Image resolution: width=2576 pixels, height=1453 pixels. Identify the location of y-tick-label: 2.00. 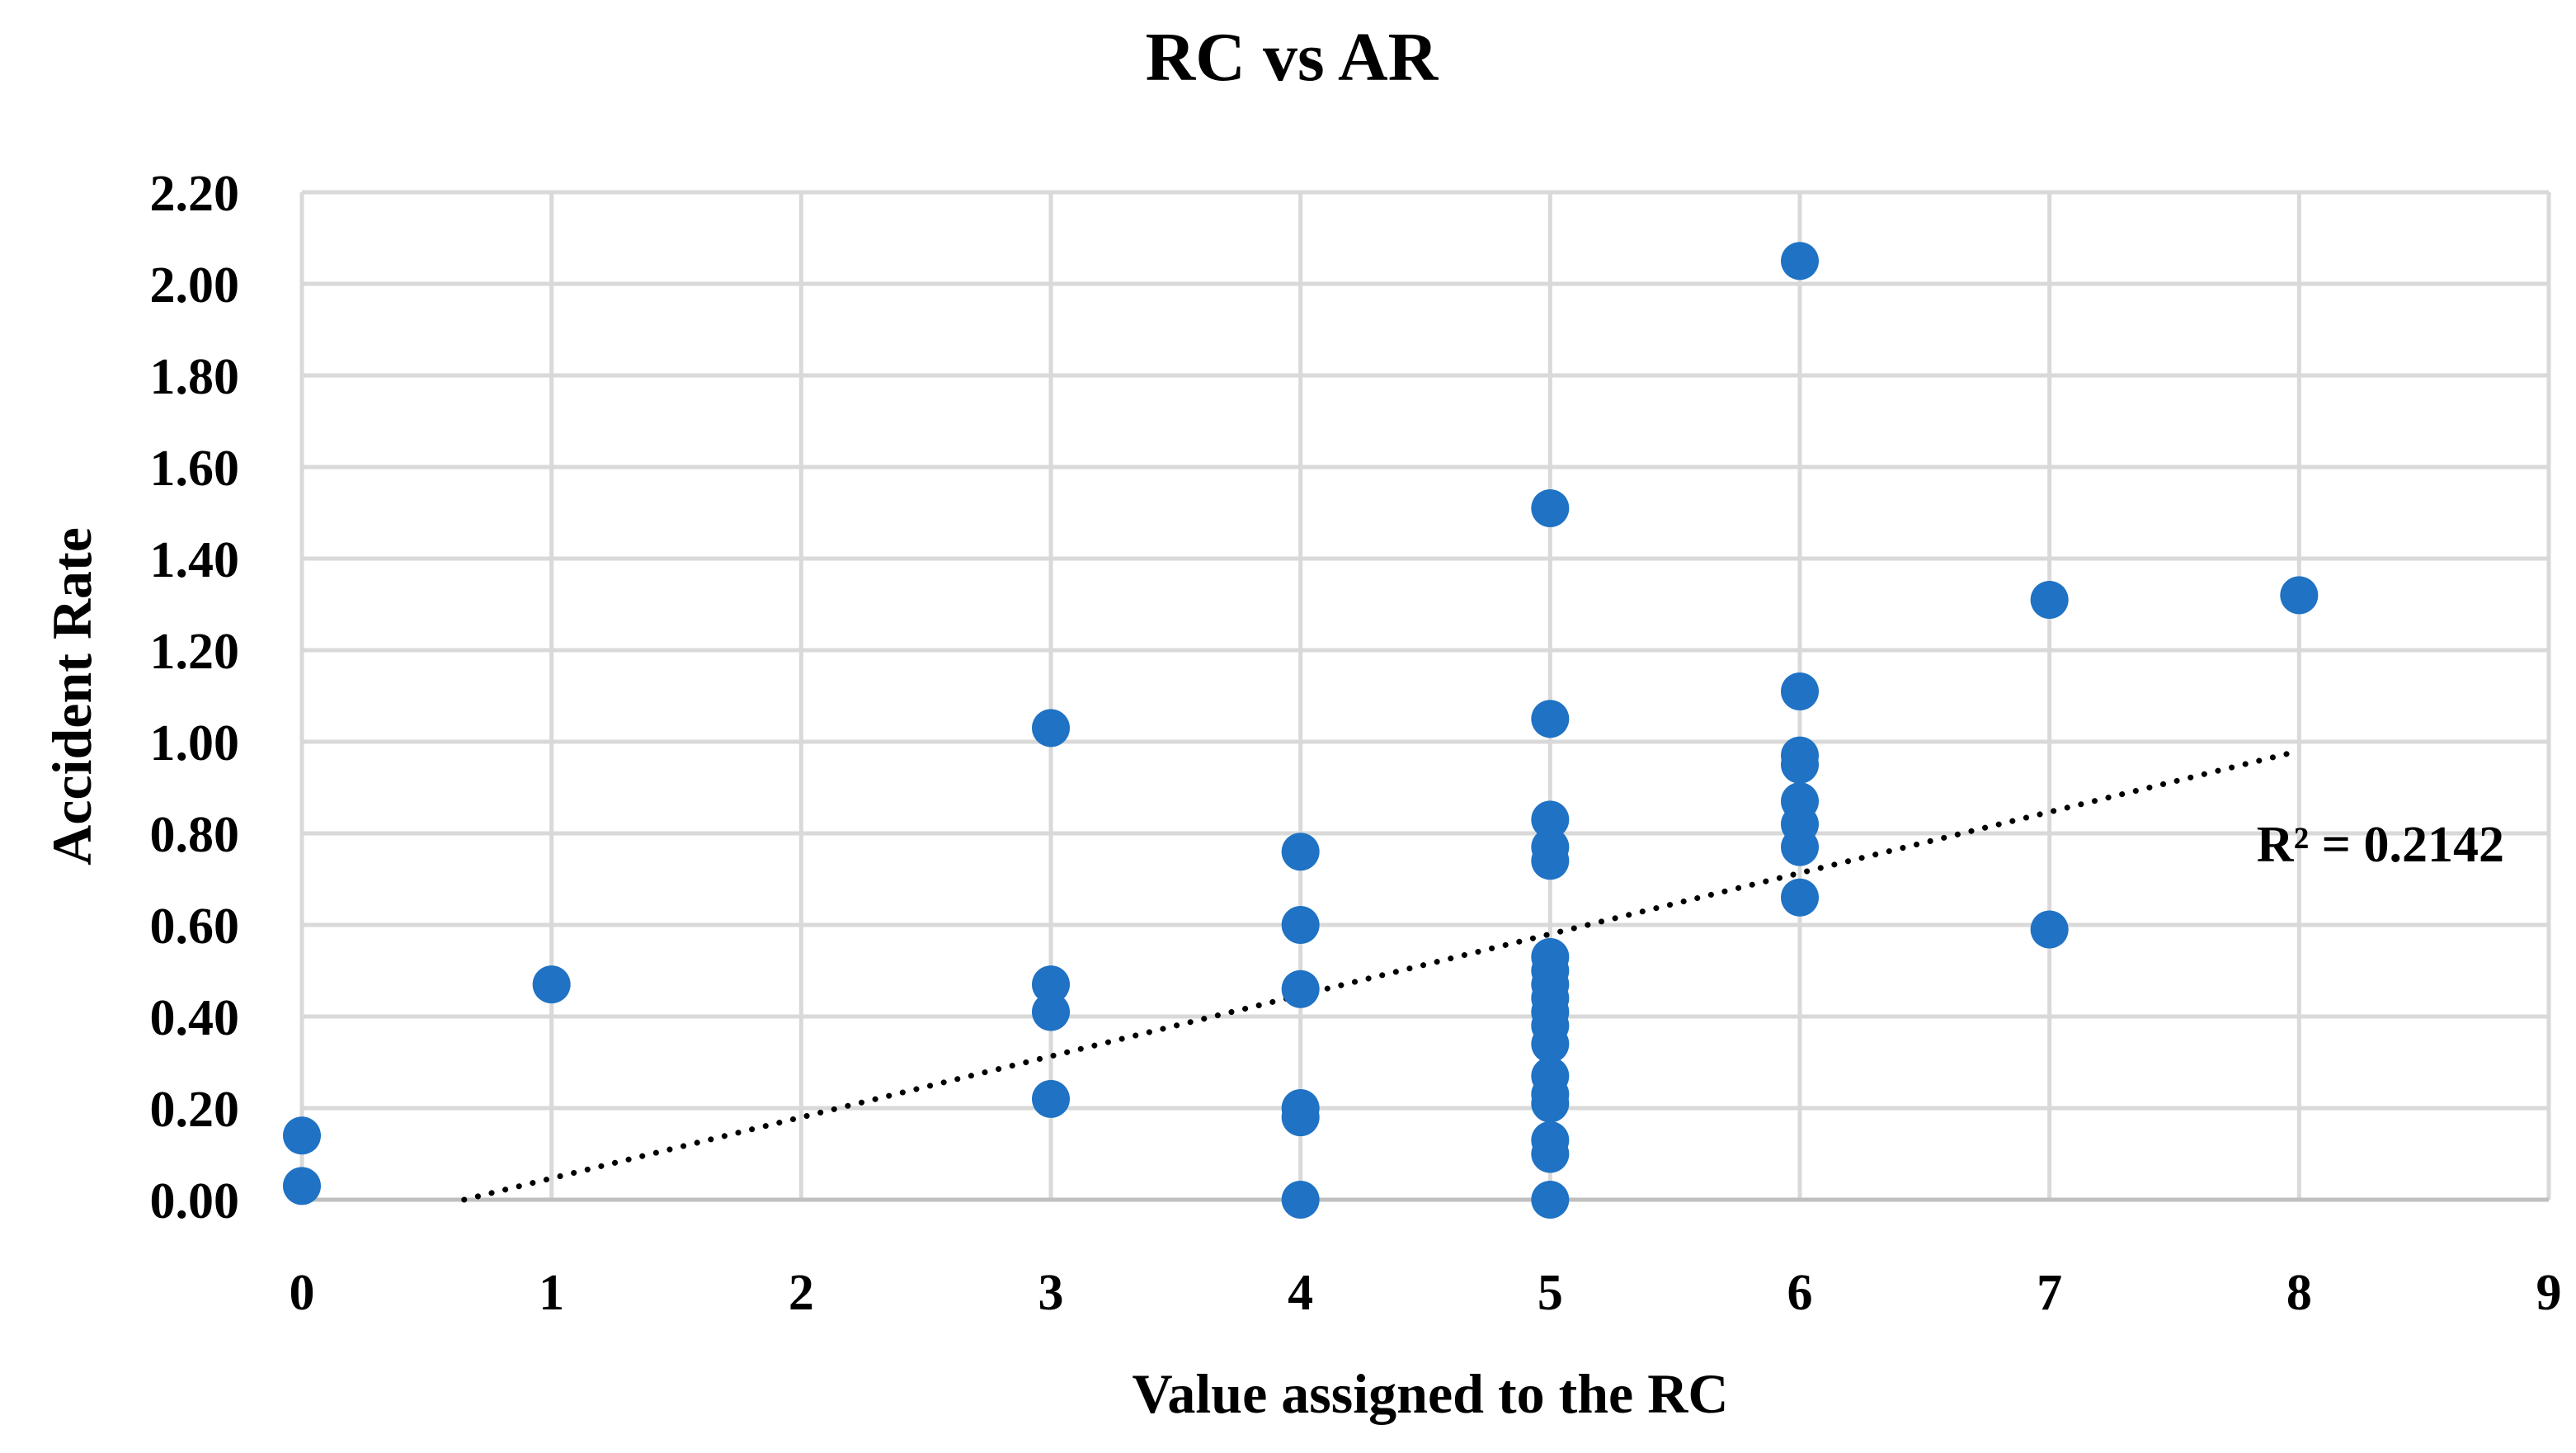
(195, 285).